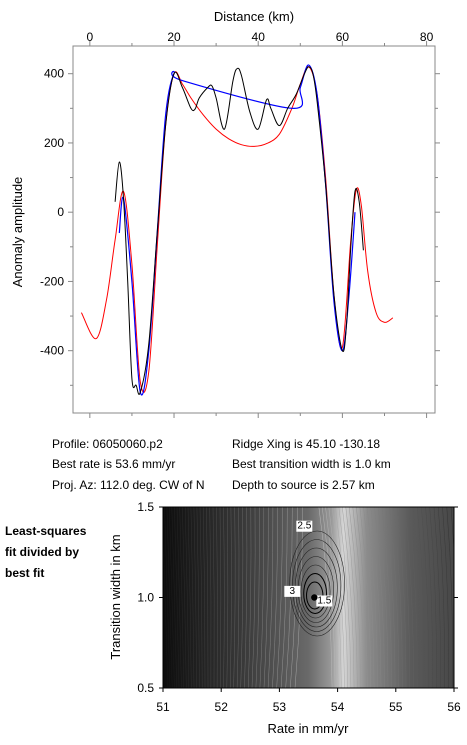  I want to click on top-y-title: Anomaly amplitude, so click(17, 232).